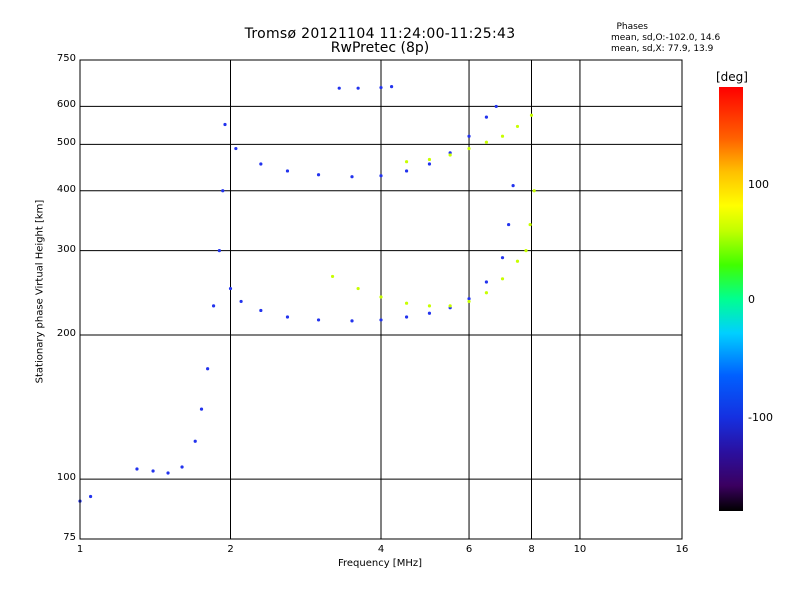  I want to click on y-axis-label: Stationary phase Virtual Height [km], so click(40, 291).